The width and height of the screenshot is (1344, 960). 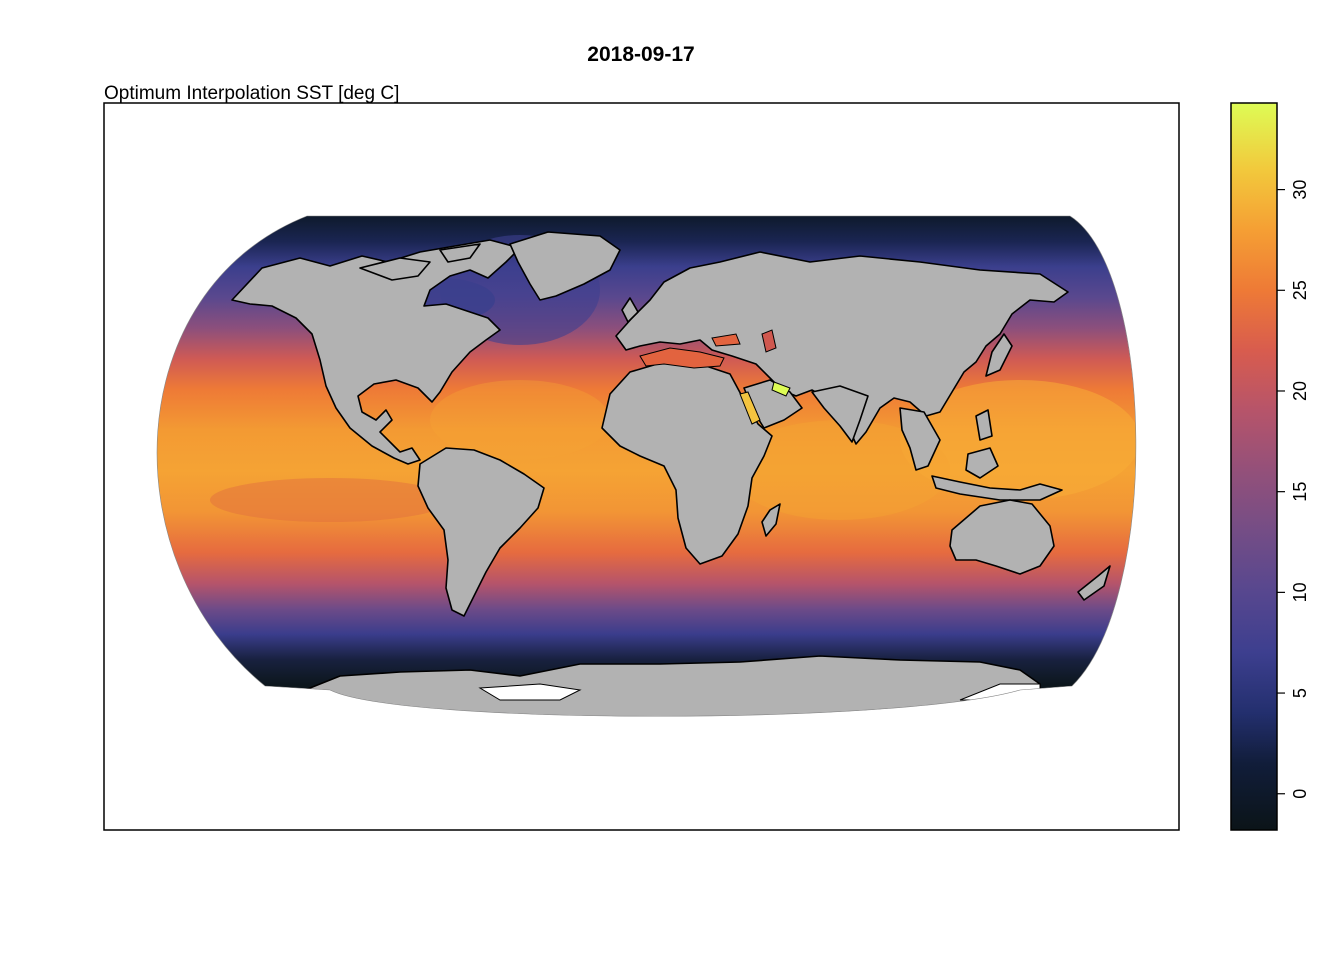 I want to click on variable-label: Optimum Interpolation SST [deg C], so click(x=251, y=93).